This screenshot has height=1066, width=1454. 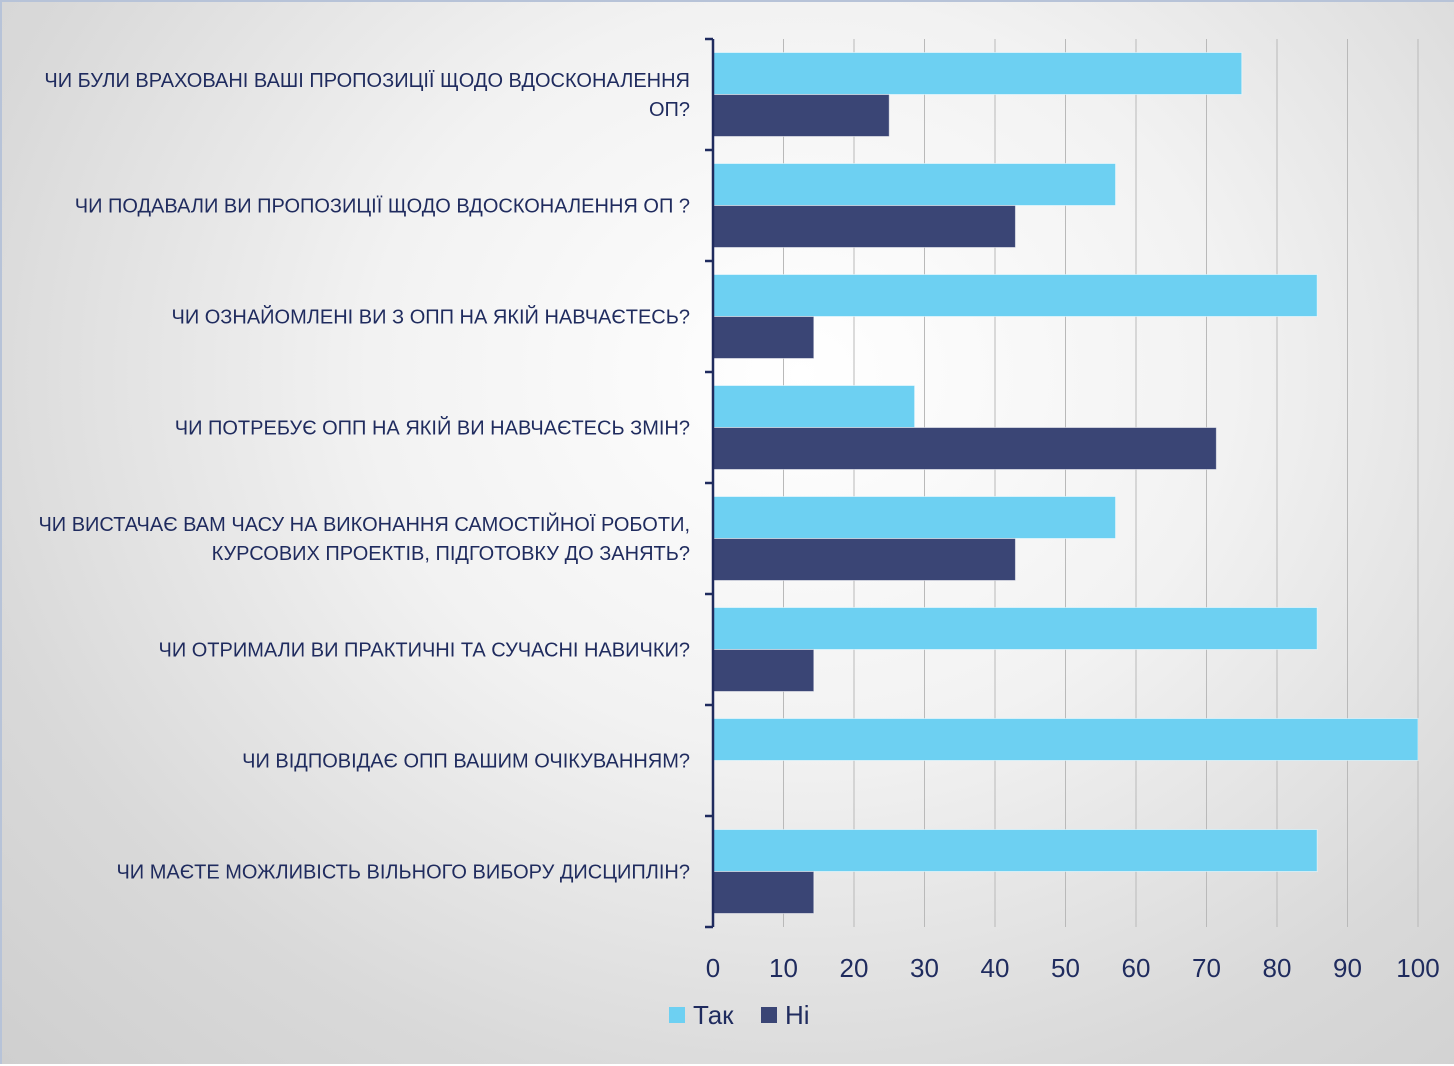 I want to click on category-label-5-line-2: КУРСОВИХ ПРОЕКТІВ, ПІДГОТОВКУ ДО ЗАНЯТЬ?, so click(x=451, y=554).